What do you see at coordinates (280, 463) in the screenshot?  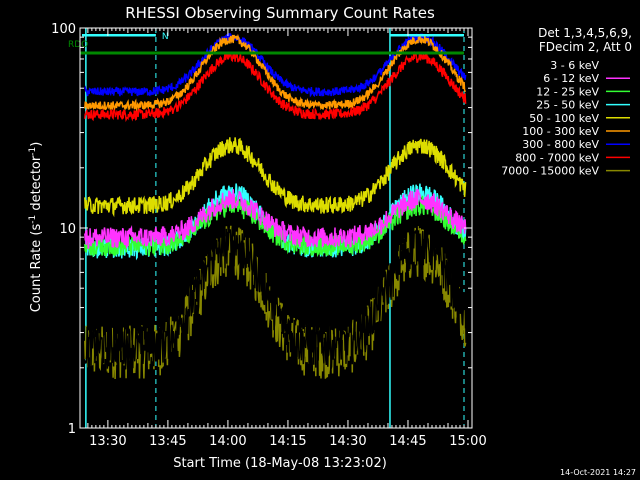 I see `x-axis-label: Start Time (18-May-08 13:23:02)` at bounding box center [280, 463].